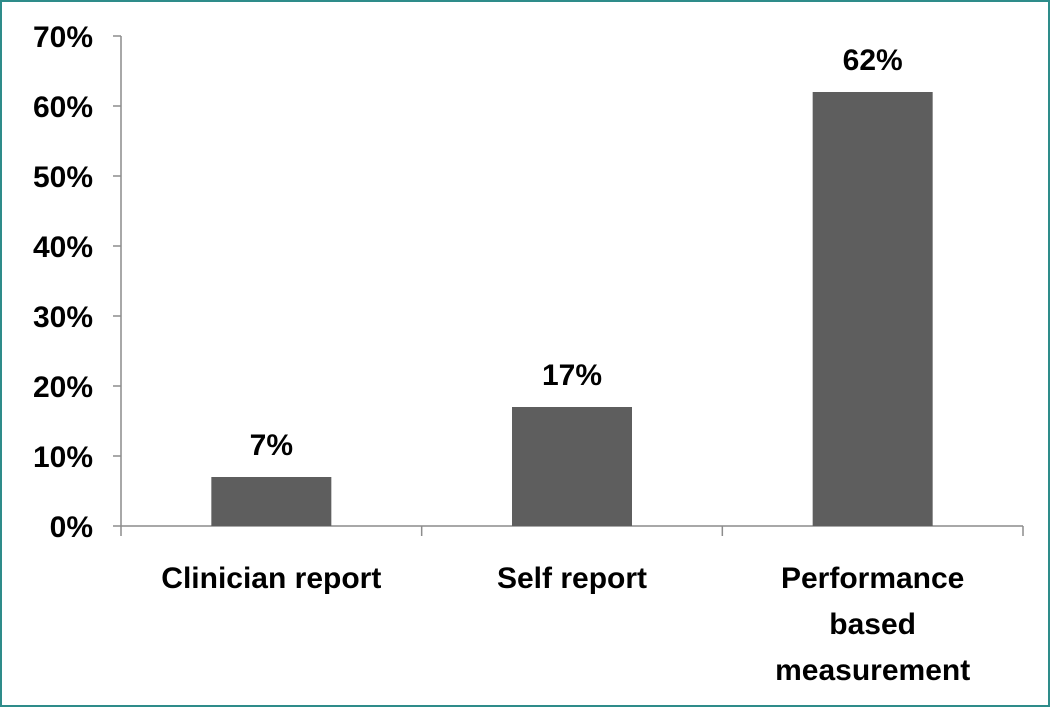 This screenshot has width=1050, height=707. What do you see at coordinates (872, 670) in the screenshot?
I see `category-label: measurement` at bounding box center [872, 670].